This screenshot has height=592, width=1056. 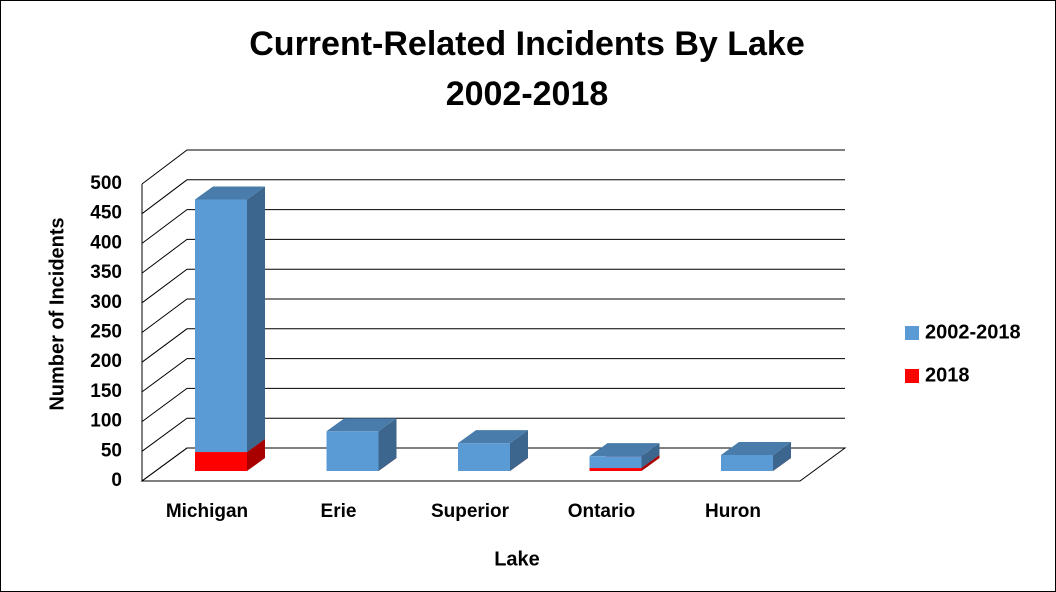 I want to click on y-tick-label: 150, so click(x=106, y=391).